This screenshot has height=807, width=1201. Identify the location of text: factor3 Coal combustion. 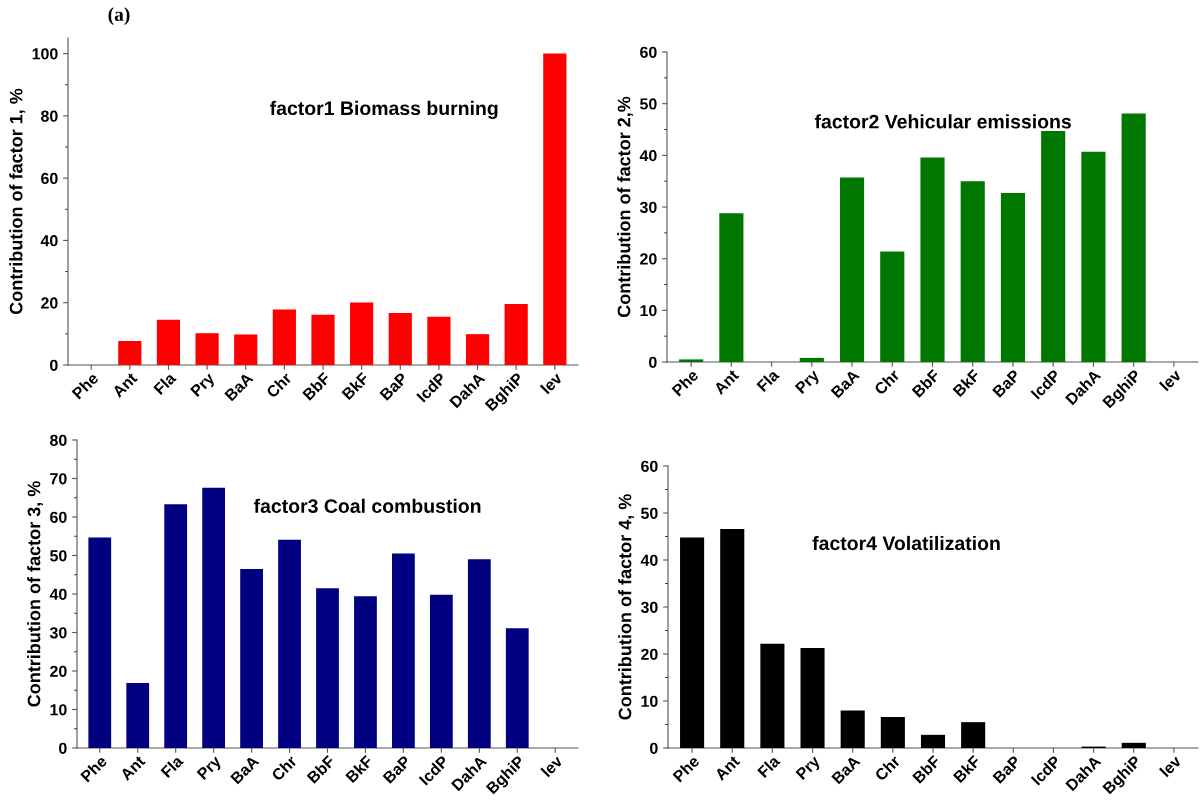
(367, 506).